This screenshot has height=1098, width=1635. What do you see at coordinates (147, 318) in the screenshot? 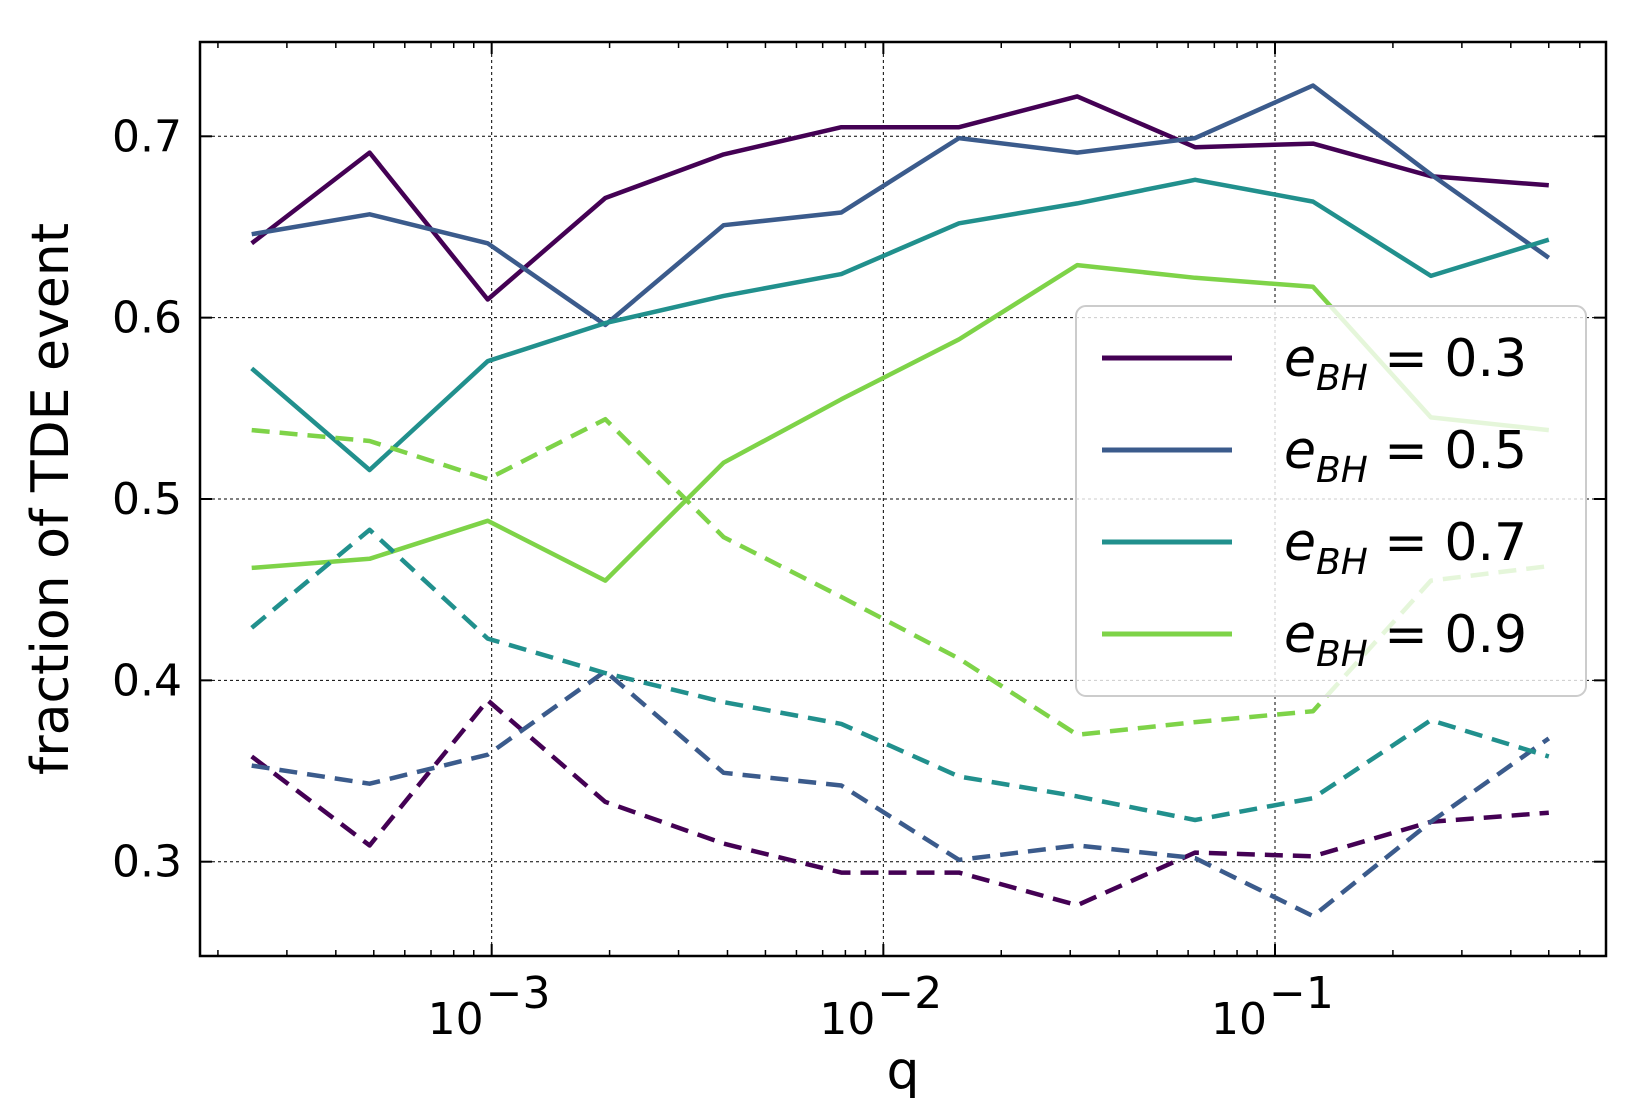
I see `y-tick-label: 0.6` at bounding box center [147, 318].